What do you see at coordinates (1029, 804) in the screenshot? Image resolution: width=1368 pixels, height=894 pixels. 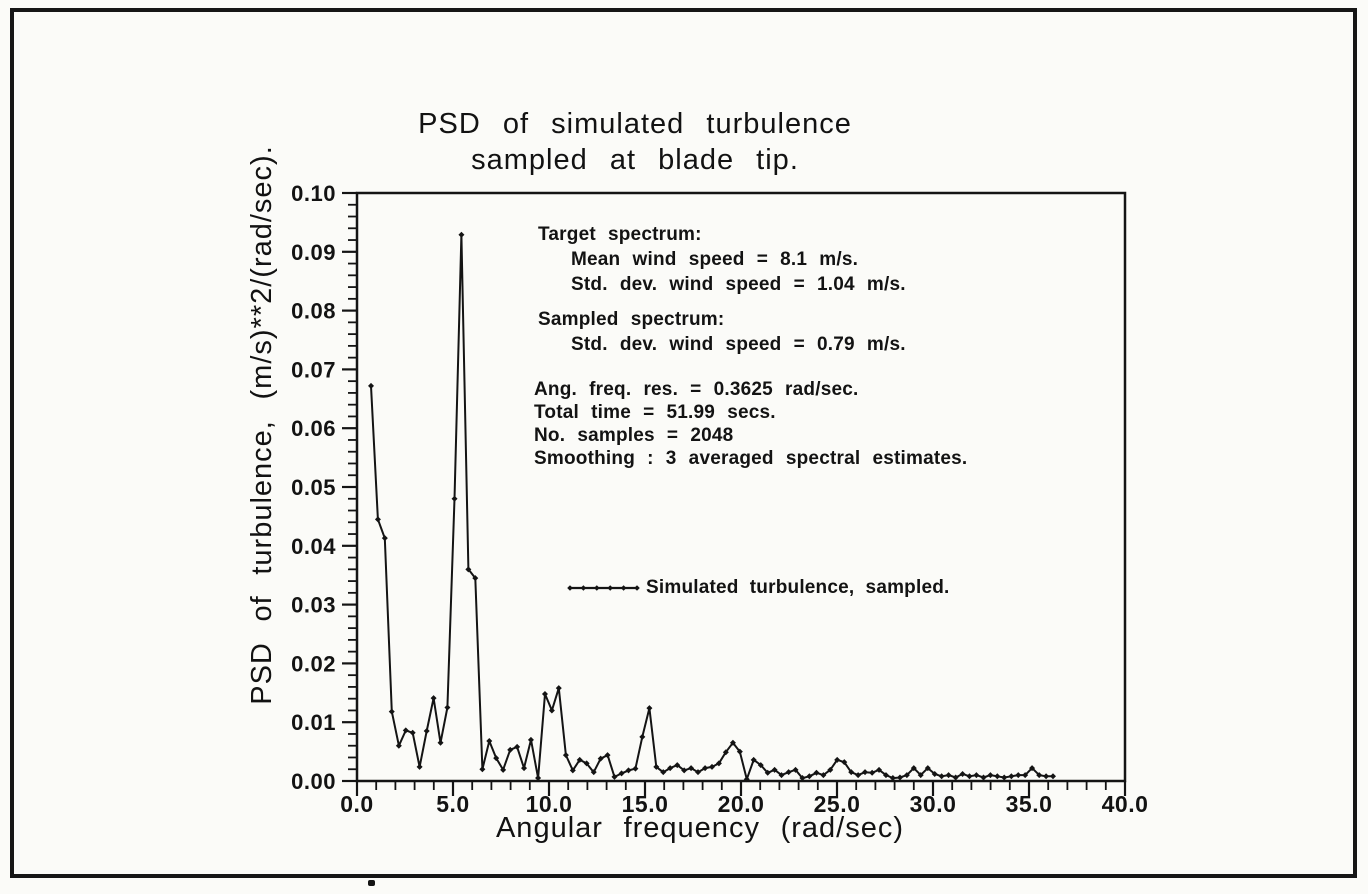 I see `x-tick-label: 35.0` at bounding box center [1029, 804].